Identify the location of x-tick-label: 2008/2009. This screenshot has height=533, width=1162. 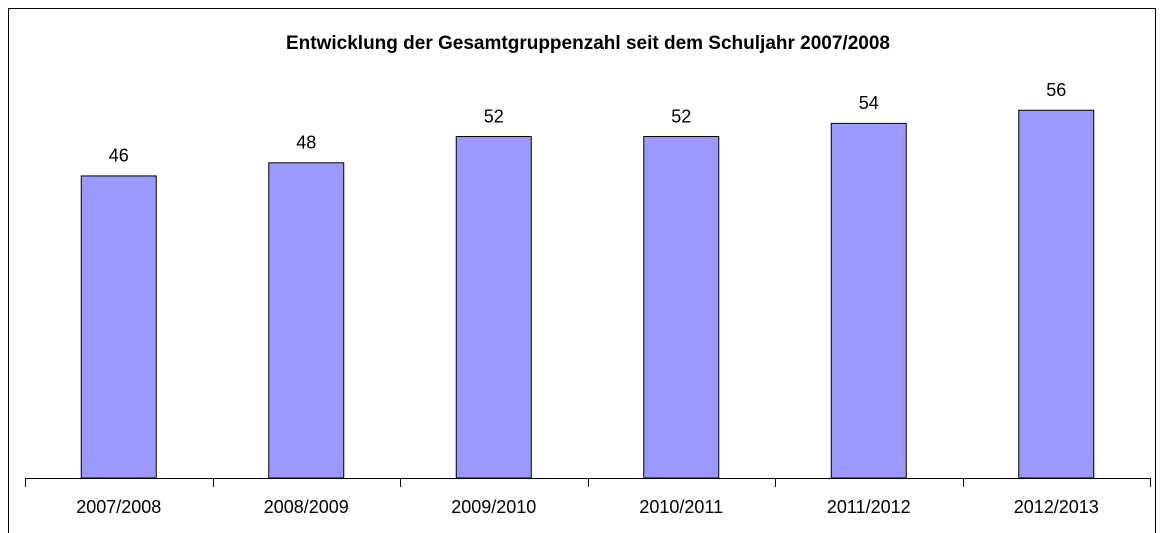
(306, 507).